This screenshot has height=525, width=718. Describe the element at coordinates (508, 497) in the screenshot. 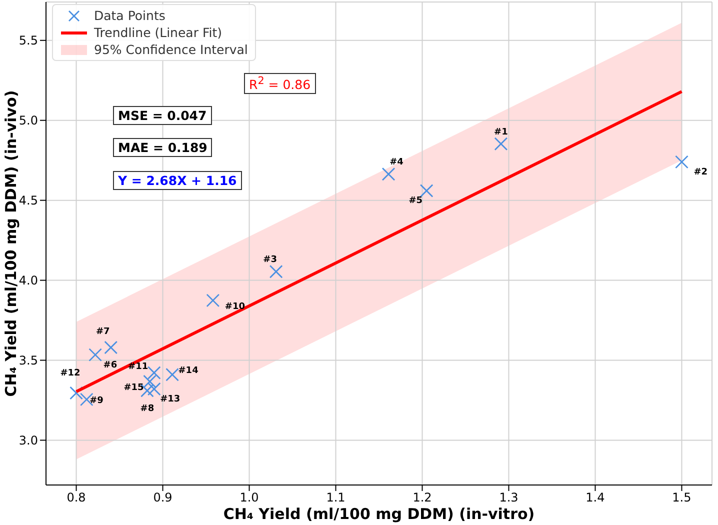

I see `x-tick-label: 1.3` at that location.